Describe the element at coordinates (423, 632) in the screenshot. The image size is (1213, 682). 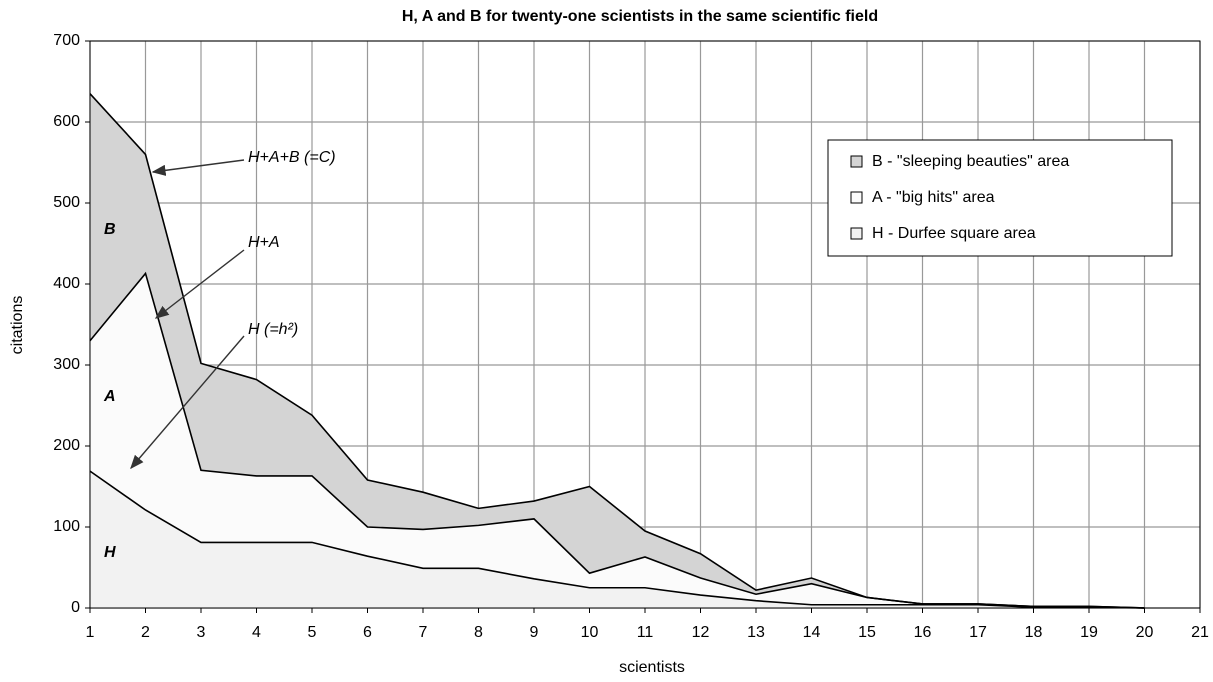
I see `x-tick-label: 7` at that location.